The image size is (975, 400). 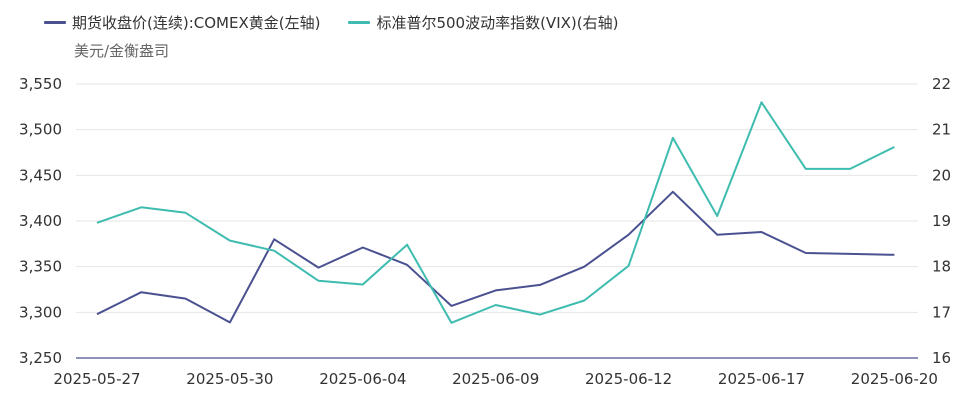 What do you see at coordinates (941, 358) in the screenshot?
I see `y-right-tick-label: 16` at bounding box center [941, 358].